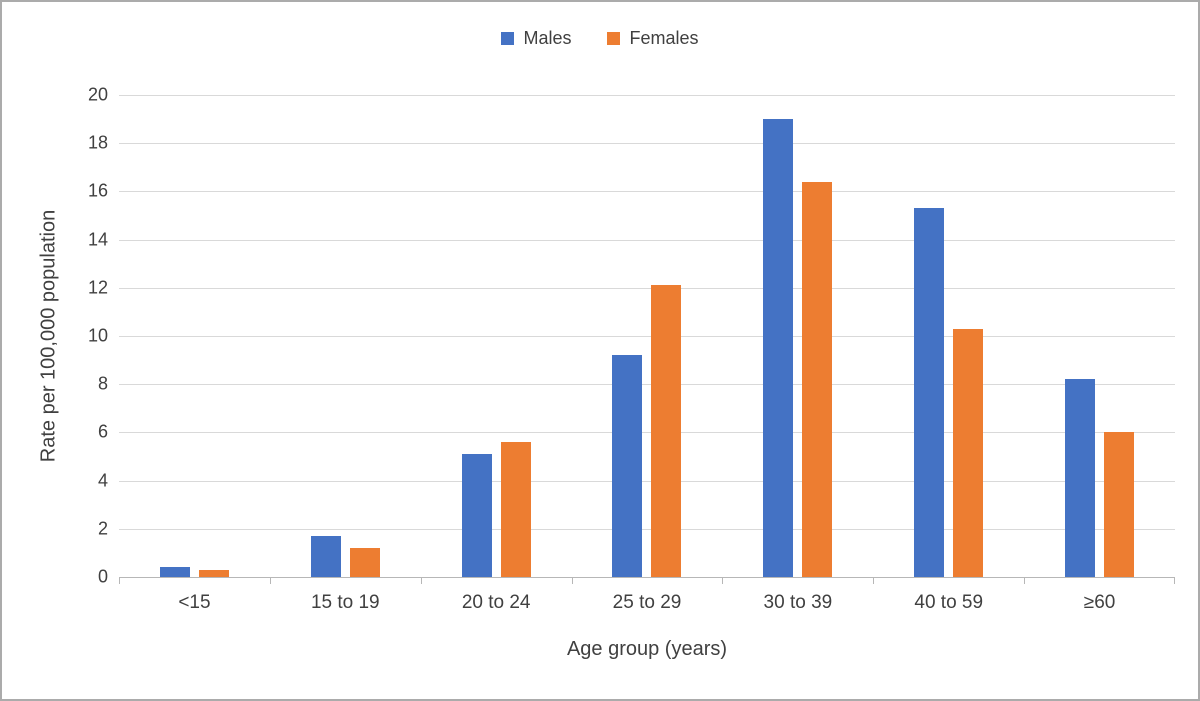 This screenshot has height=701, width=1200. What do you see at coordinates (600, 38) in the screenshot?
I see `legend: Males Females` at bounding box center [600, 38].